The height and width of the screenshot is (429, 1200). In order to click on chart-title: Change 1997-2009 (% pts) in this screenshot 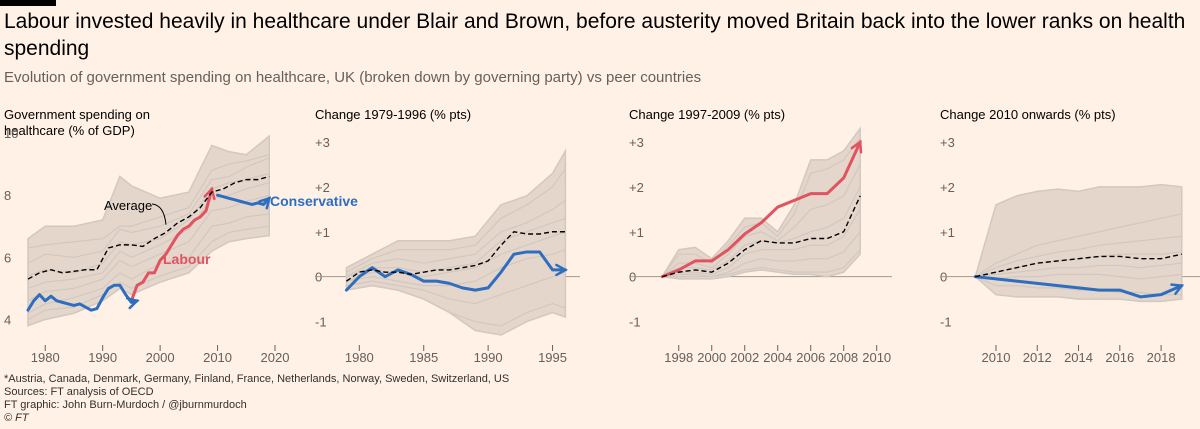, I will do `click(707, 114)`.